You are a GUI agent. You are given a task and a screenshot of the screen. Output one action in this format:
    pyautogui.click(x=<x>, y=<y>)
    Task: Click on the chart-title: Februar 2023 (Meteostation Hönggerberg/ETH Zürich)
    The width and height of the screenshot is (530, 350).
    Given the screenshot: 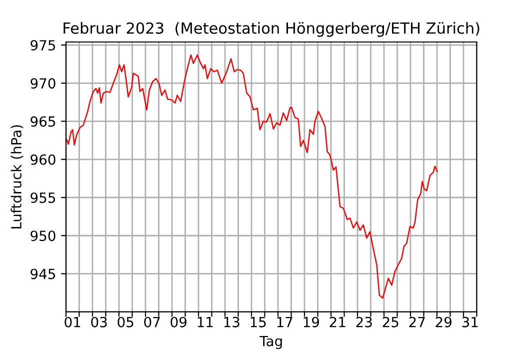 What is the action you would take?
    pyautogui.click(x=272, y=29)
    